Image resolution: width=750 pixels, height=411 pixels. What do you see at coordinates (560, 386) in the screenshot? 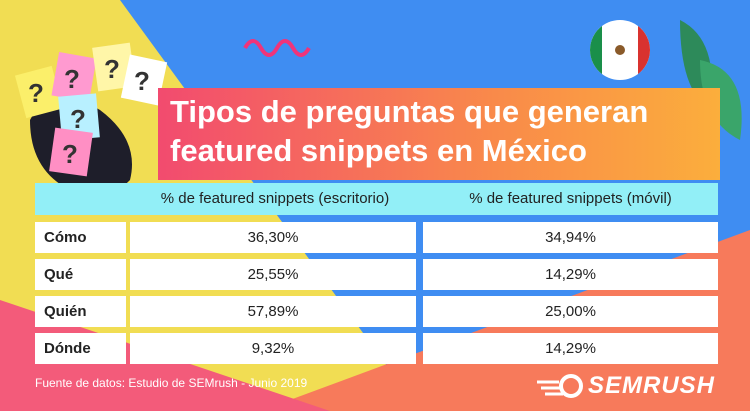
I see `brand-icon` at bounding box center [560, 386].